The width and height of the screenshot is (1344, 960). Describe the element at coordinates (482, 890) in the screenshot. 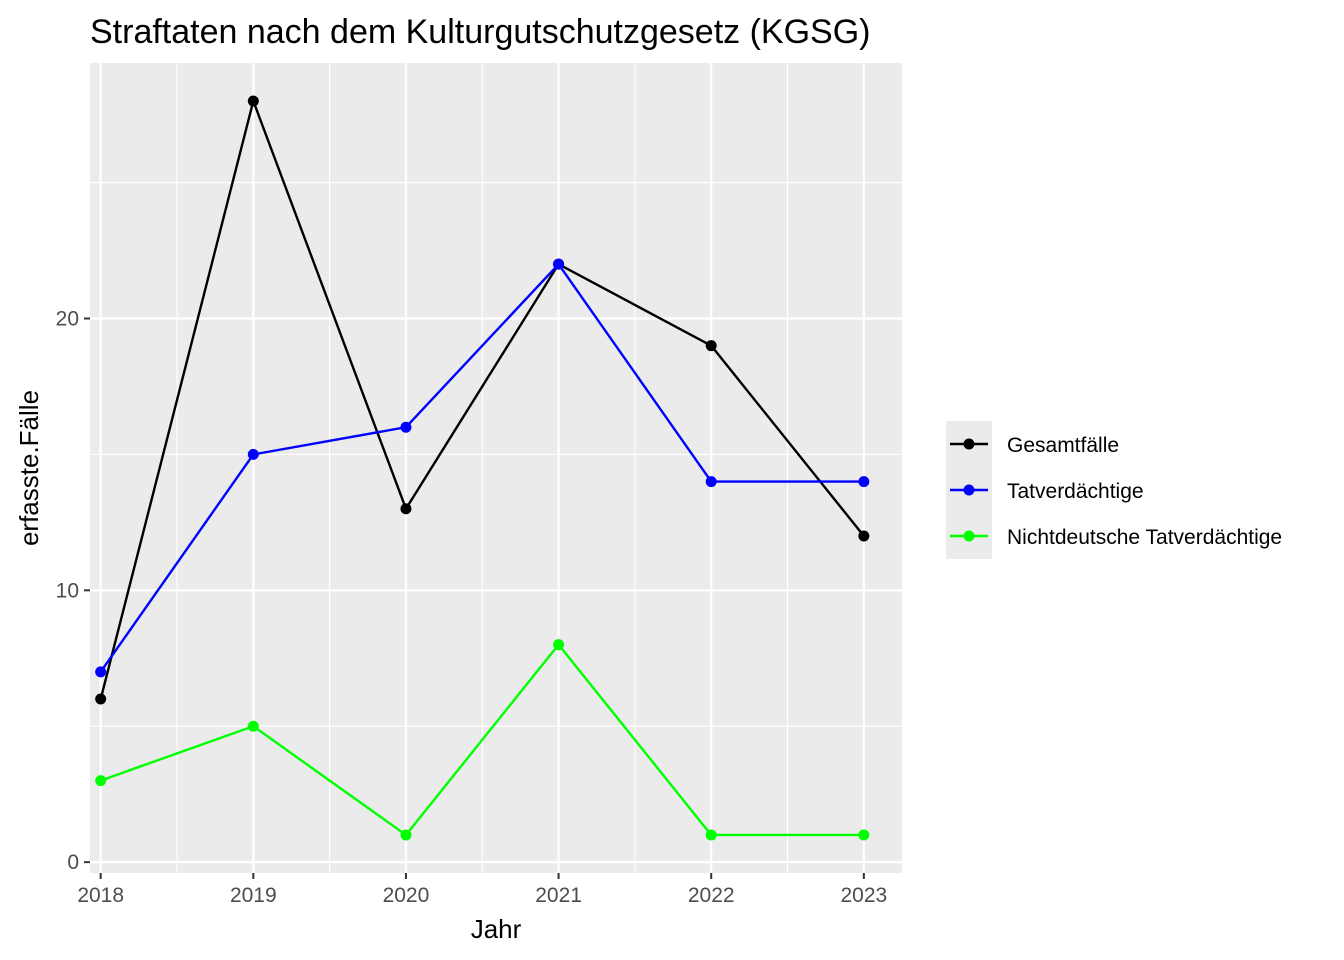

I see `x-axis: 2018 2019 2020 2021 2022 2023` at that location.